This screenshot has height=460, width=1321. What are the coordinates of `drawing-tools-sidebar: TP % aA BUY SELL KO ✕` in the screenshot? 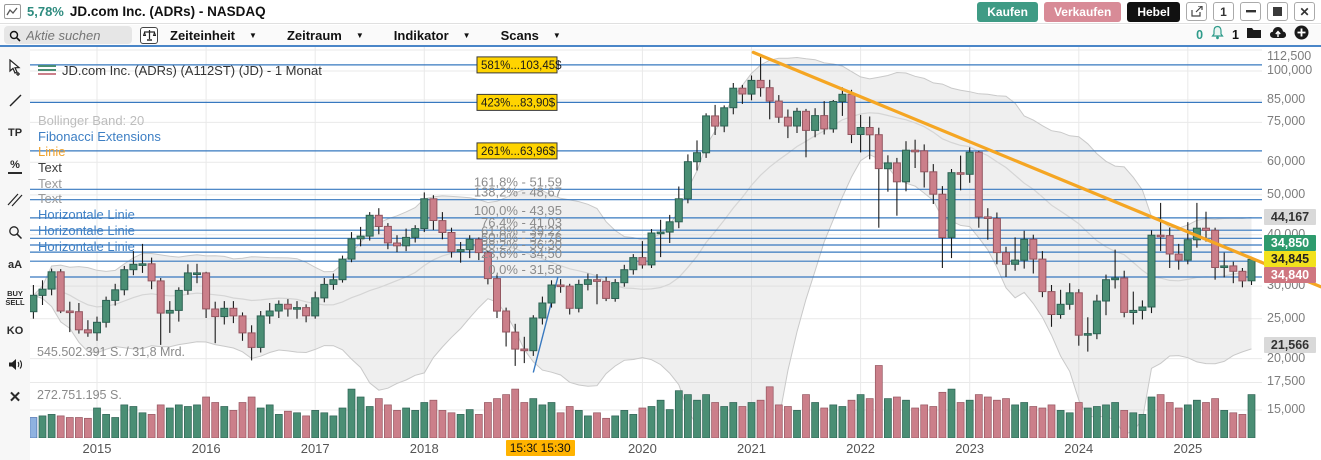 It's located at (15, 253).